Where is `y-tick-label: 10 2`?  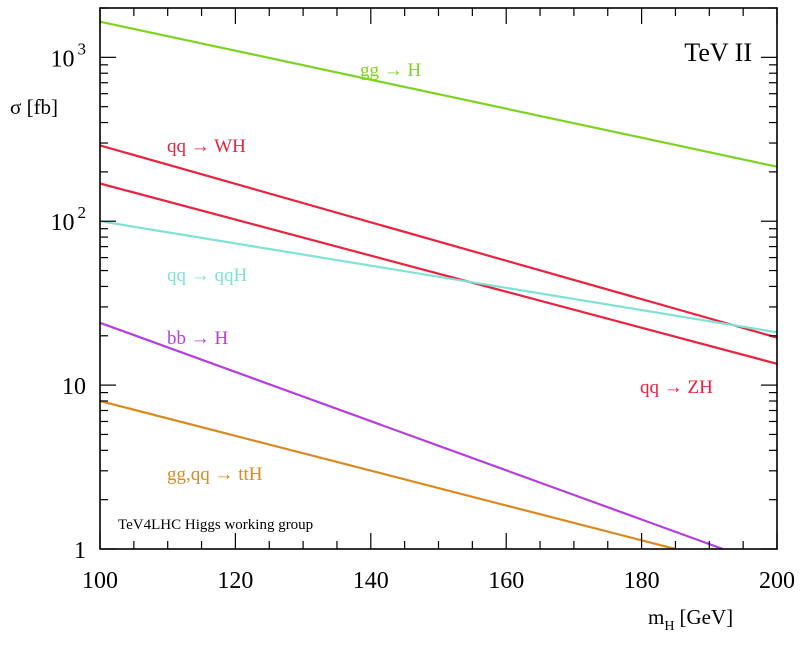 y-tick-label: 10 2 is located at coordinates (69, 219).